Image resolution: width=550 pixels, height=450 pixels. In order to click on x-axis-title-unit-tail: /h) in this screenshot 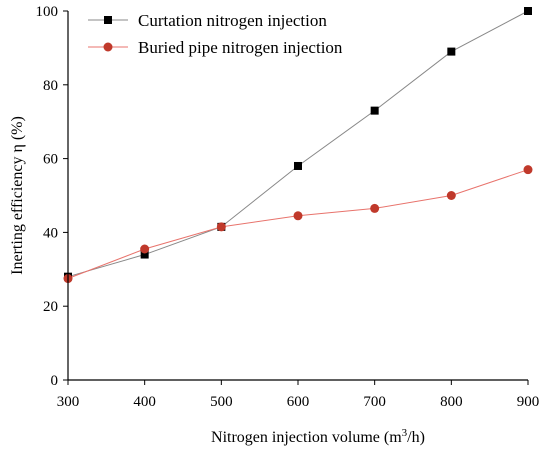, I will do `click(416, 437)`.